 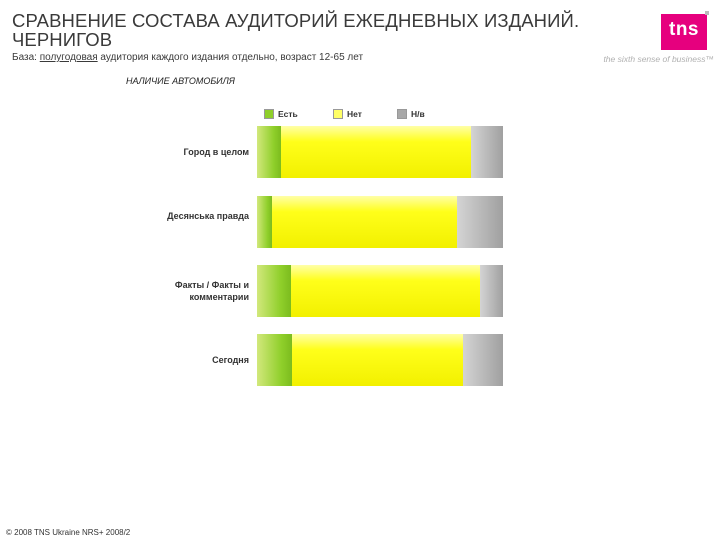 I want to click on category-label: Десянська правда, so click(x=208, y=216).